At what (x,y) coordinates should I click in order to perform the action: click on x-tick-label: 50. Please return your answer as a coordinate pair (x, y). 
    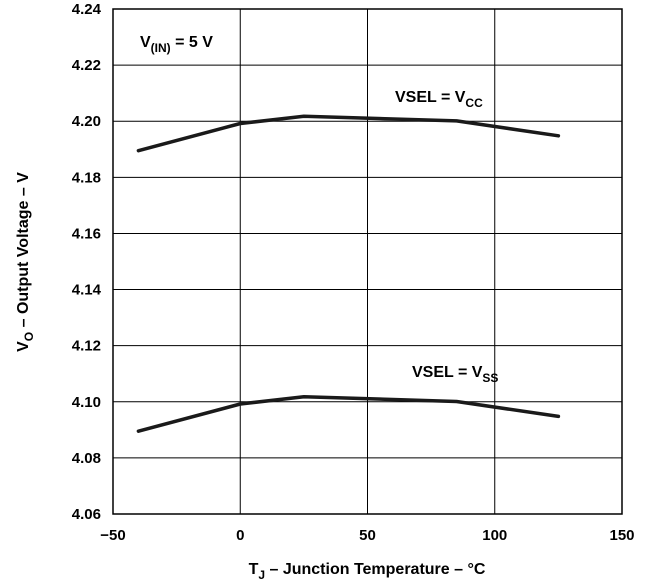
    Looking at the image, I should click on (367, 535).